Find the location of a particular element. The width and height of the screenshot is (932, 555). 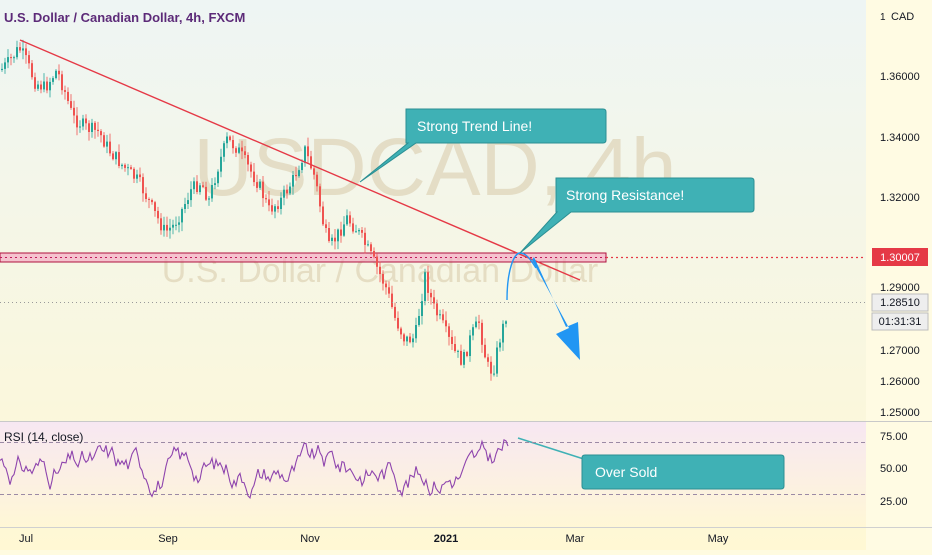

rsi-tick-label: 50.00 is located at coordinates (894, 469).